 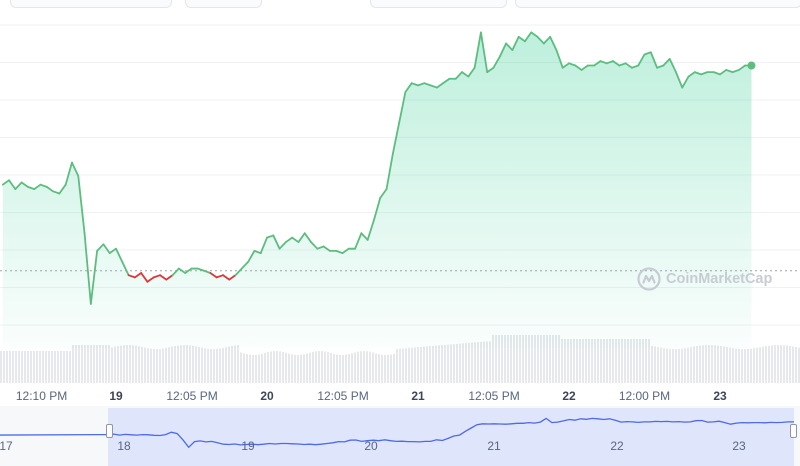 What do you see at coordinates (109, 431) in the screenshot?
I see `navigator-left-handle` at bounding box center [109, 431].